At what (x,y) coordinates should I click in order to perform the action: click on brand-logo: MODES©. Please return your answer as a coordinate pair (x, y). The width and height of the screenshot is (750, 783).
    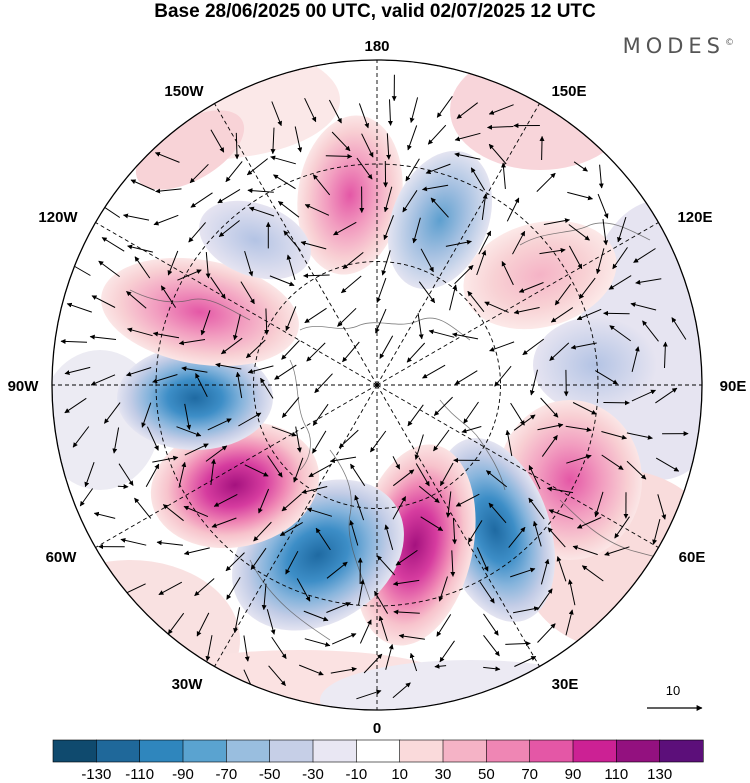
    Looking at the image, I should click on (678, 46).